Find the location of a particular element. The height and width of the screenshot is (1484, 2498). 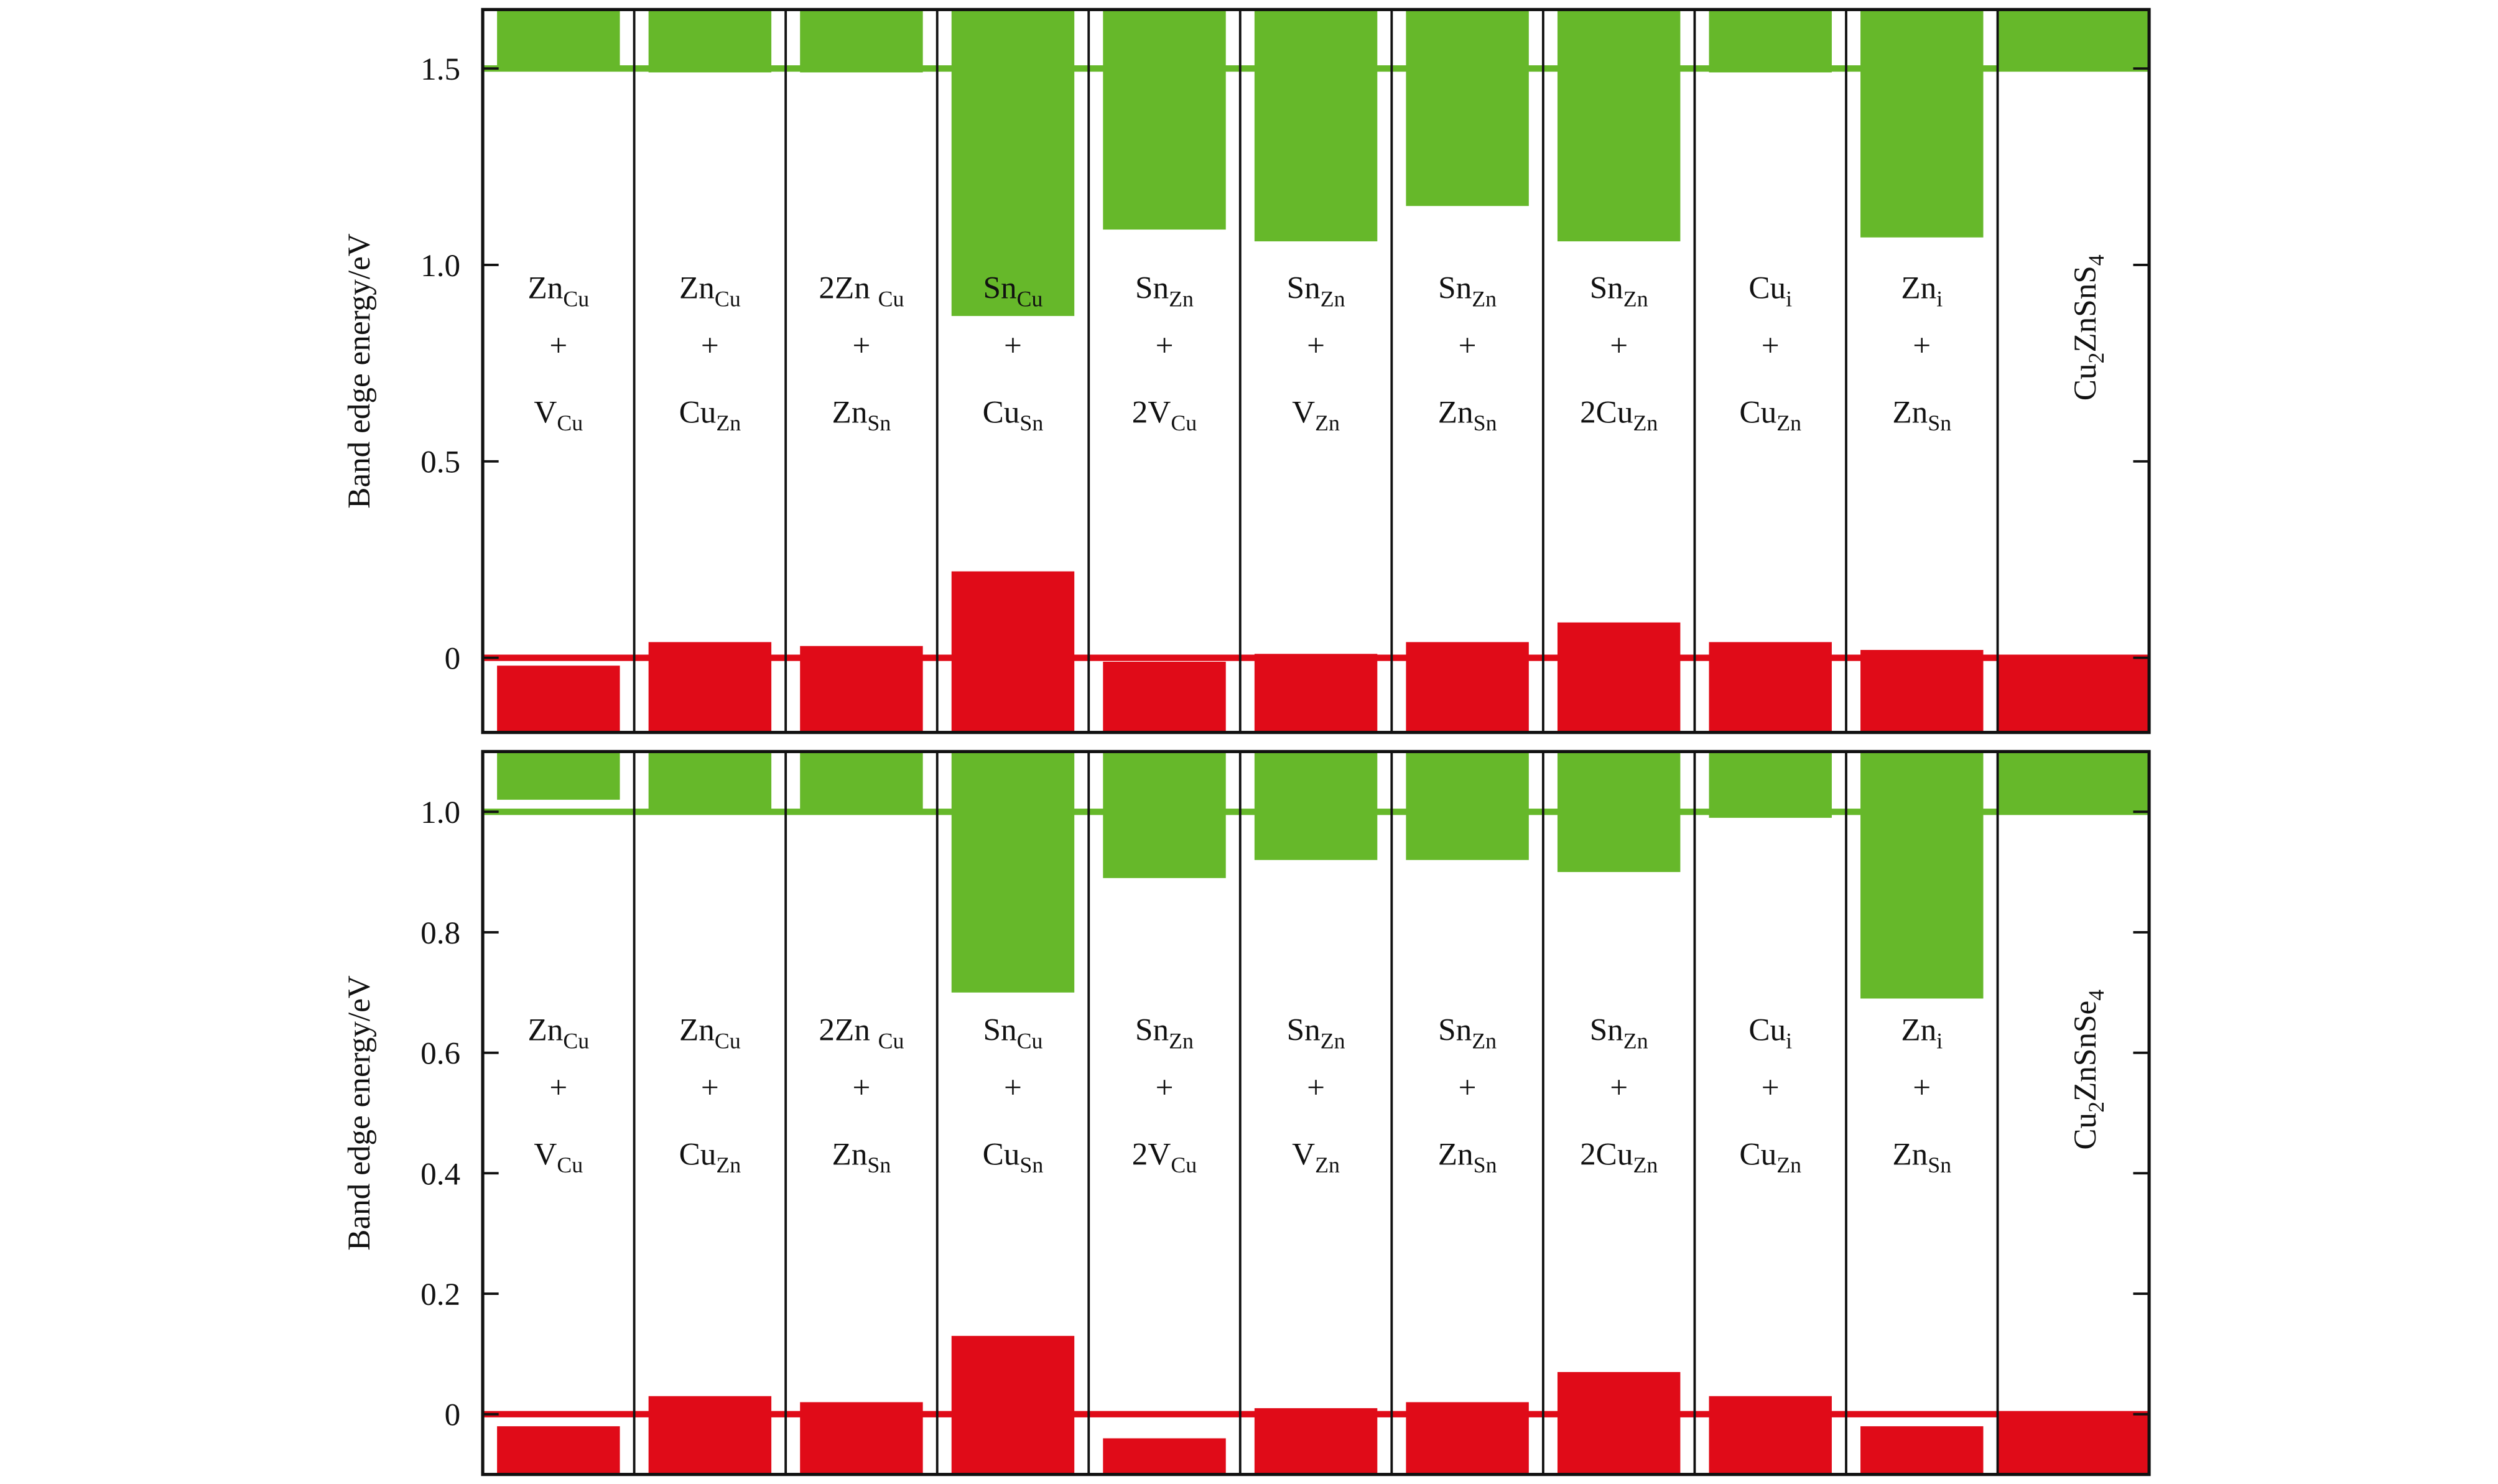

subscript: 4 is located at coordinates (2097, 995).